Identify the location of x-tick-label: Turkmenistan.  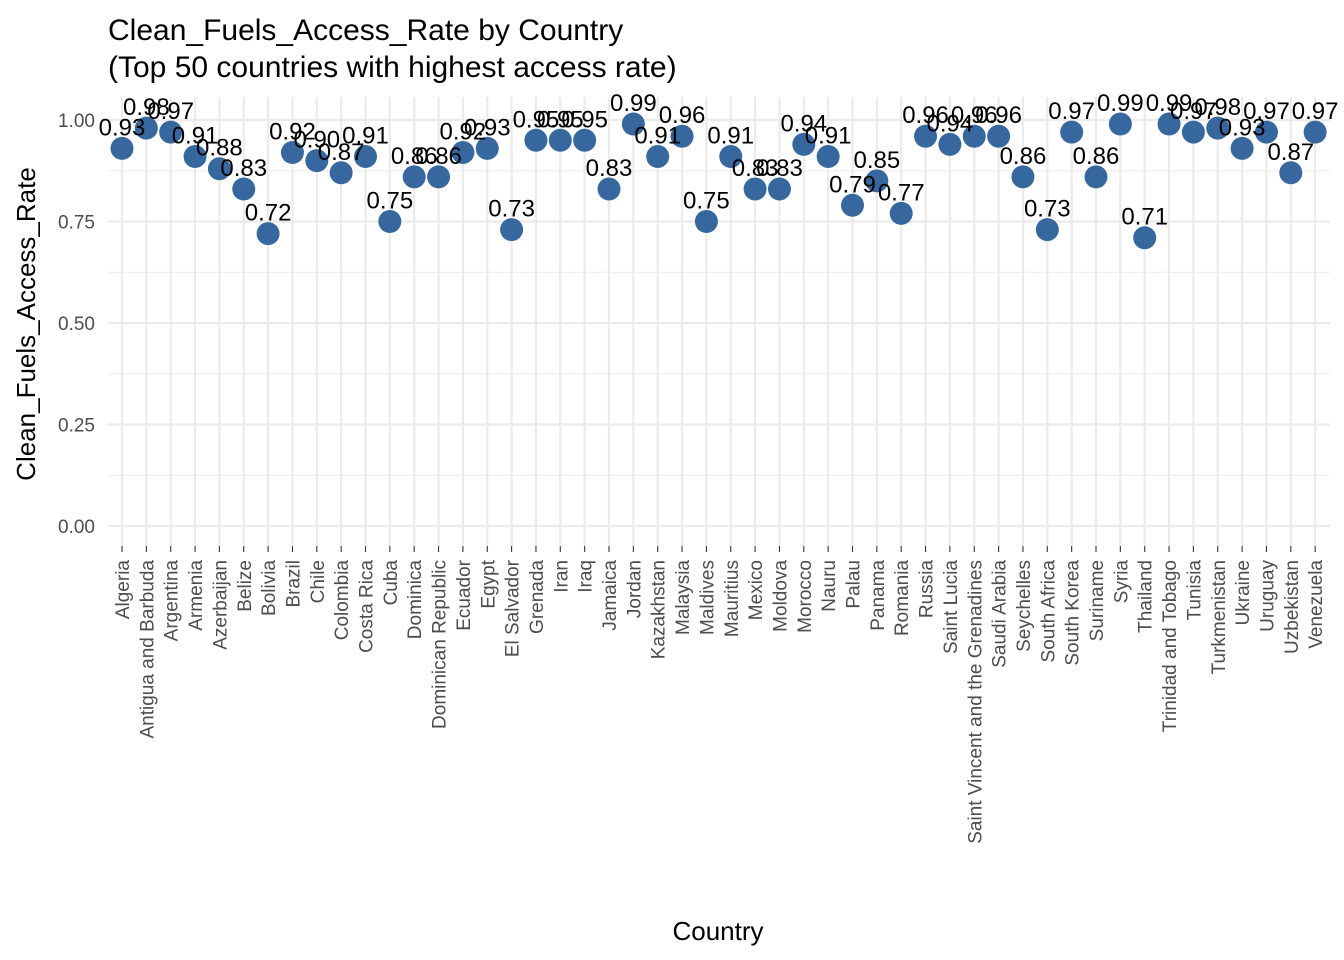
(1219, 617).